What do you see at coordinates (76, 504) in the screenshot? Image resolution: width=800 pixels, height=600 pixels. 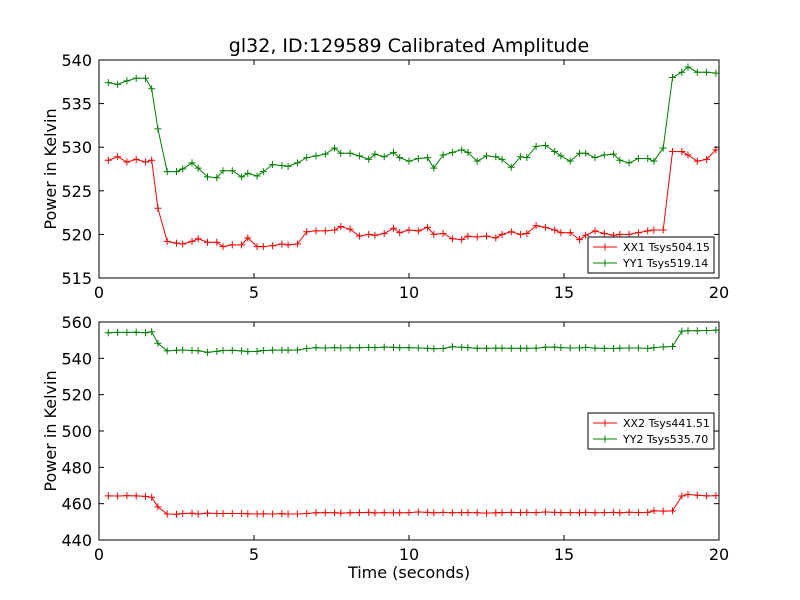 I see `y-tick-label: 460` at bounding box center [76, 504].